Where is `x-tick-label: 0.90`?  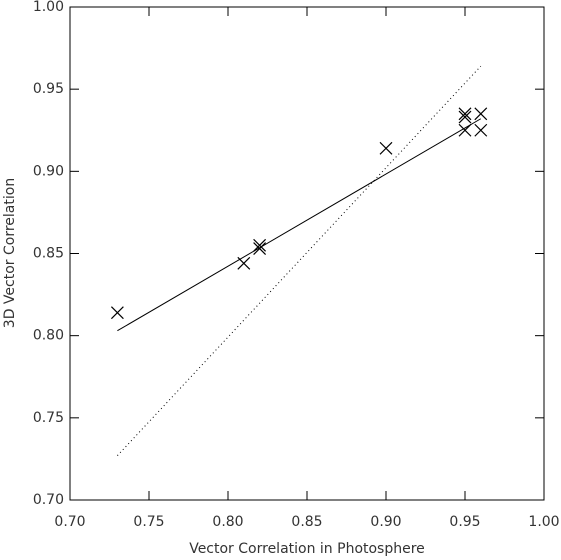
x-tick-label: 0.90 is located at coordinates (385, 522).